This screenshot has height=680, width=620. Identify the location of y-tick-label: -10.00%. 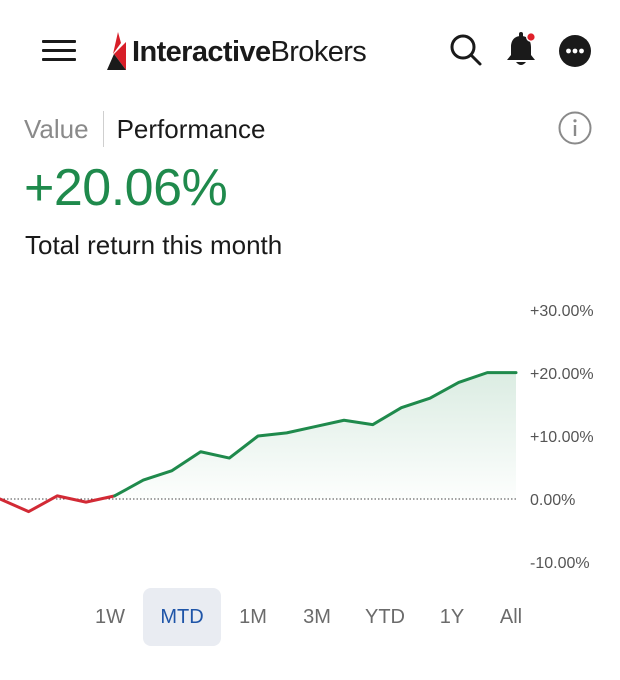
(560, 563).